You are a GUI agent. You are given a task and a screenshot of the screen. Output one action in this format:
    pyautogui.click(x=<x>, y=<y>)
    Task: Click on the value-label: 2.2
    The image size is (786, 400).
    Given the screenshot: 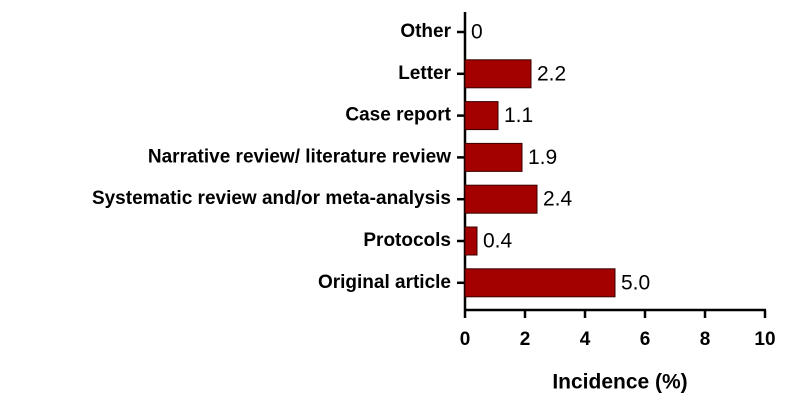 What is the action you would take?
    pyautogui.click(x=551, y=73)
    